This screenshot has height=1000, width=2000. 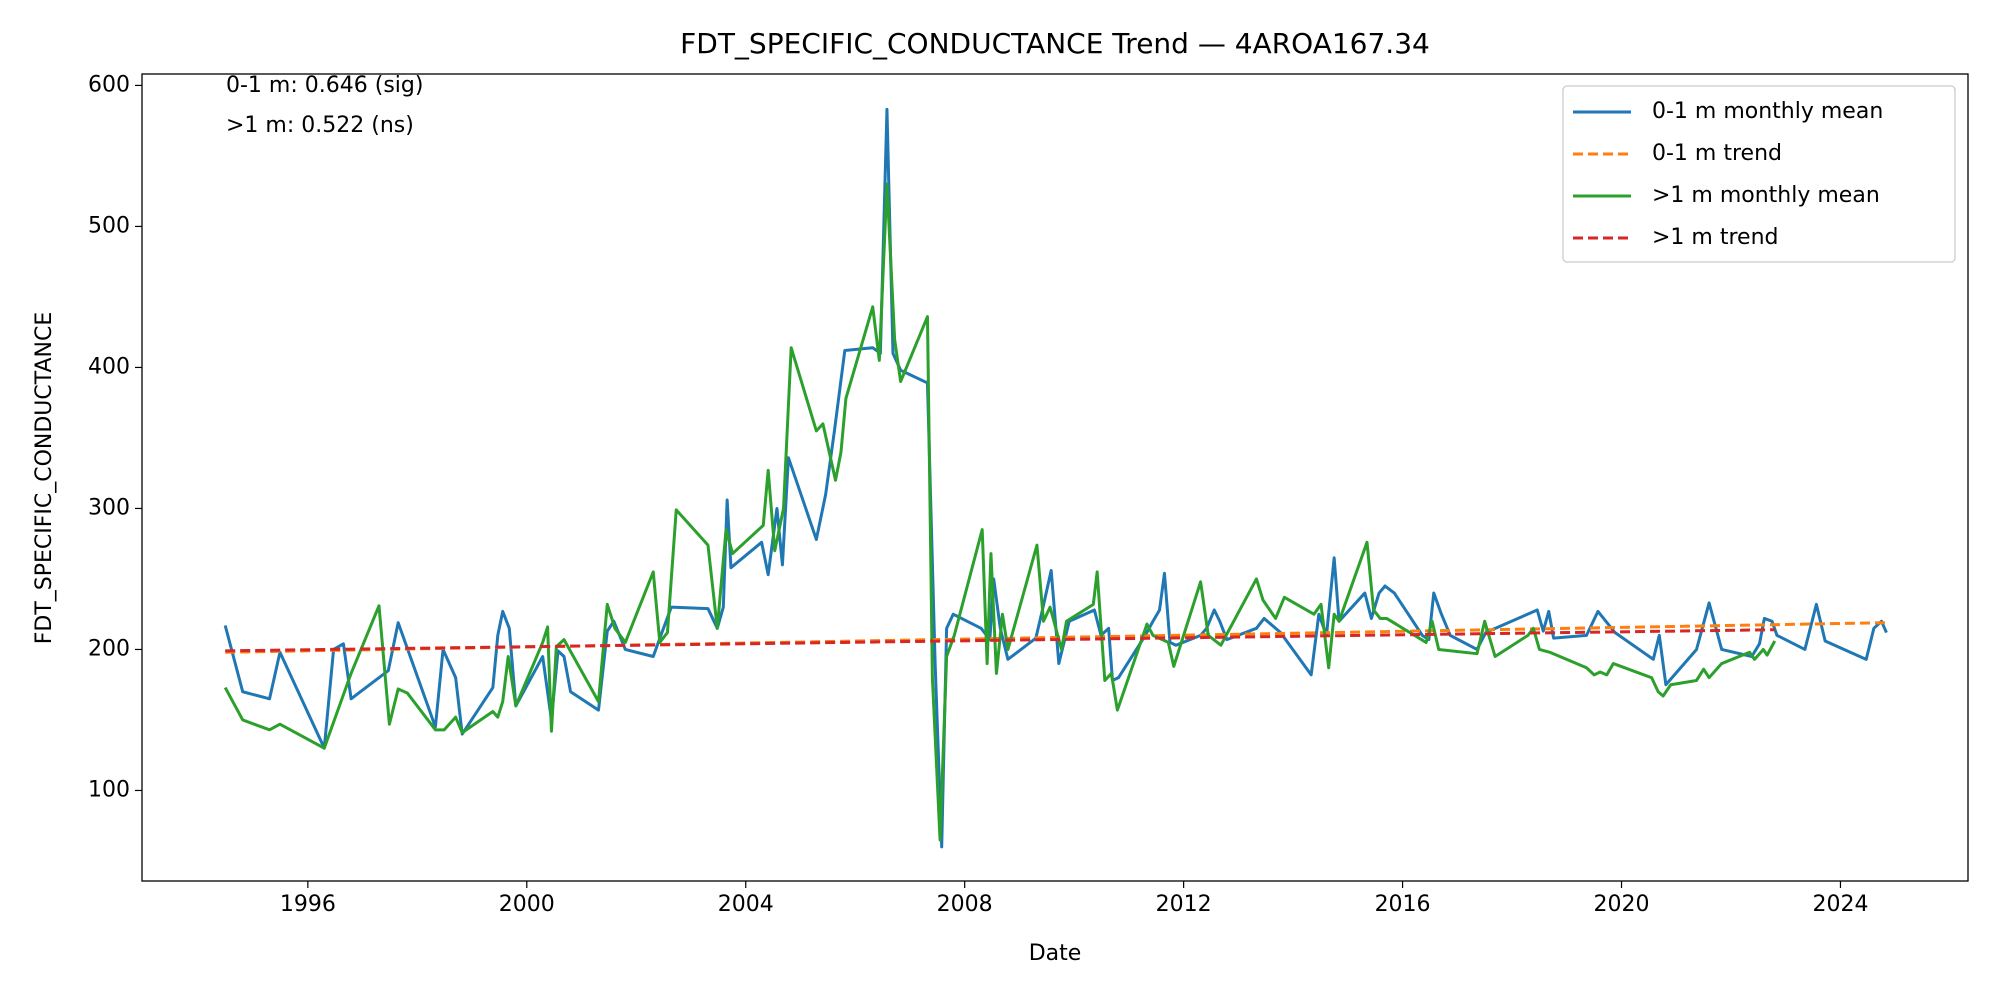 What do you see at coordinates (109, 84) in the screenshot?
I see `y-tick-label: 600` at bounding box center [109, 84].